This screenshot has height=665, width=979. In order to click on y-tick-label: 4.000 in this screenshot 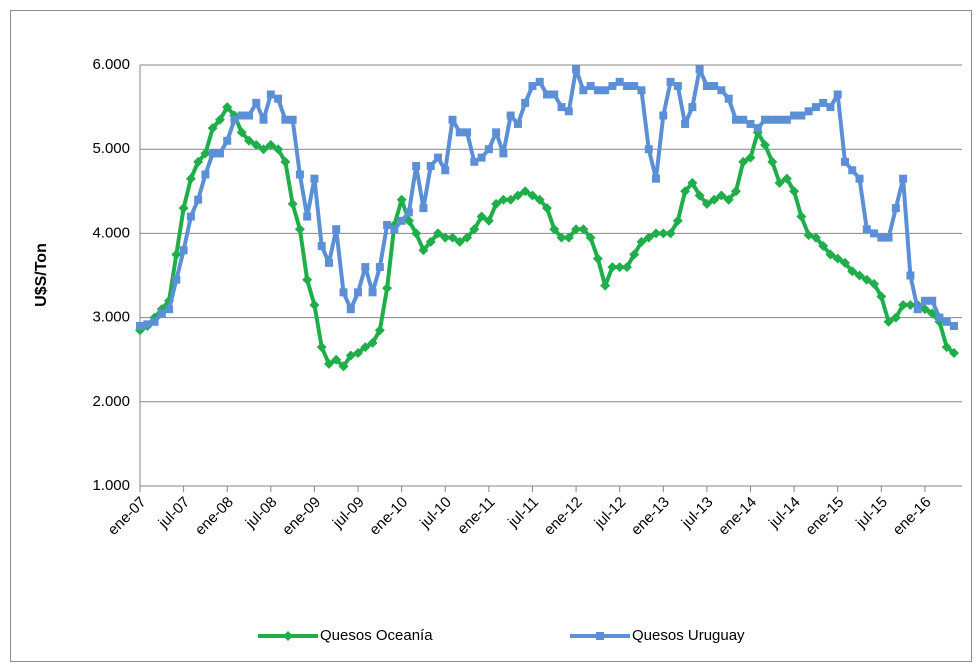, I will do `click(111, 232)`.